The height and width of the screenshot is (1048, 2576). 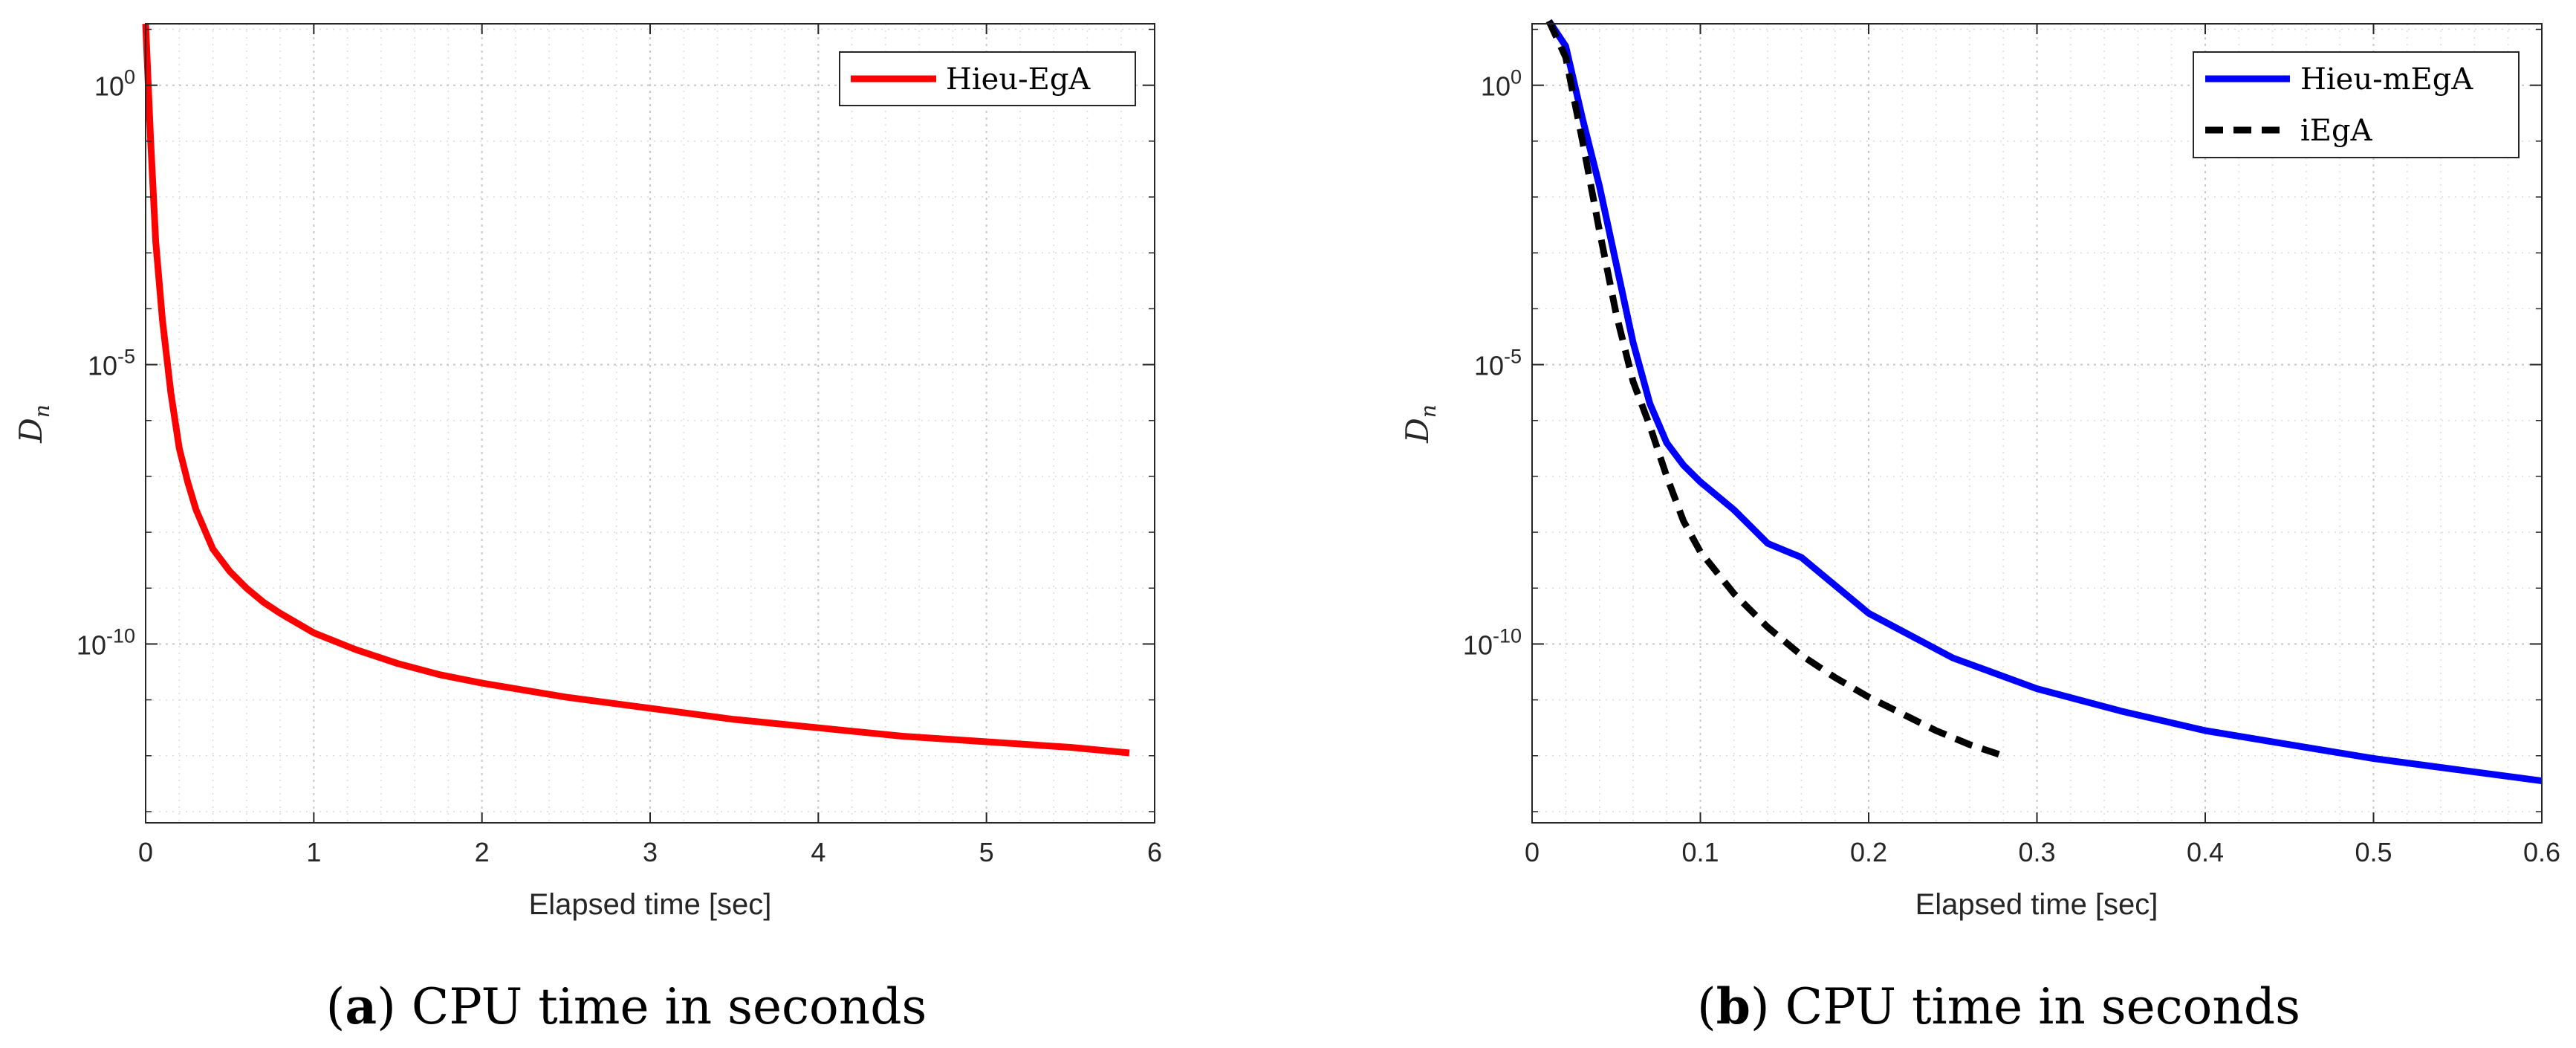 I want to click on legend-label-hieu-mega: Hieu-mEgA, so click(x=2386, y=79).